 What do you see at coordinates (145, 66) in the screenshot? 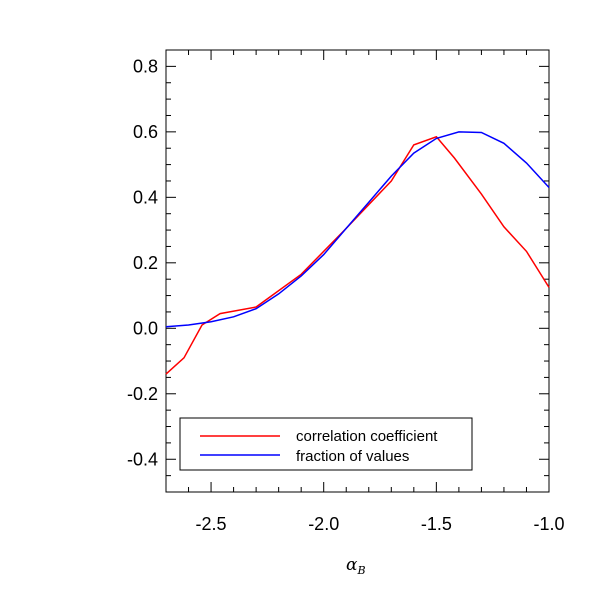
I see `y-tick-label: 0.8` at bounding box center [145, 66].